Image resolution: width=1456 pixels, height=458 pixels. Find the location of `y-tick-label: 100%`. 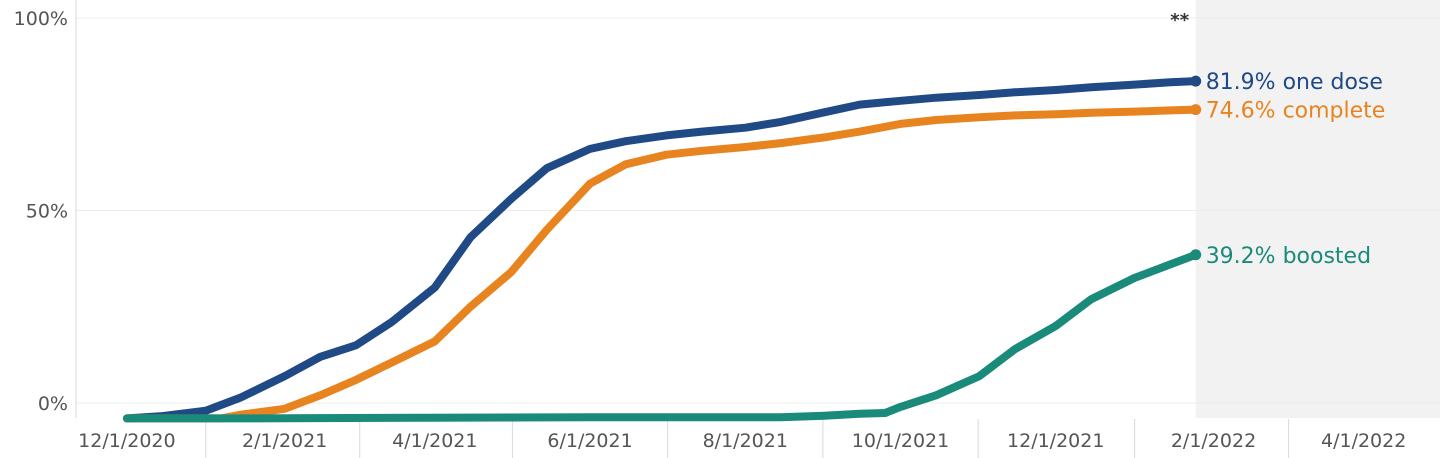

y-tick-label: 100% is located at coordinates (41, 19).